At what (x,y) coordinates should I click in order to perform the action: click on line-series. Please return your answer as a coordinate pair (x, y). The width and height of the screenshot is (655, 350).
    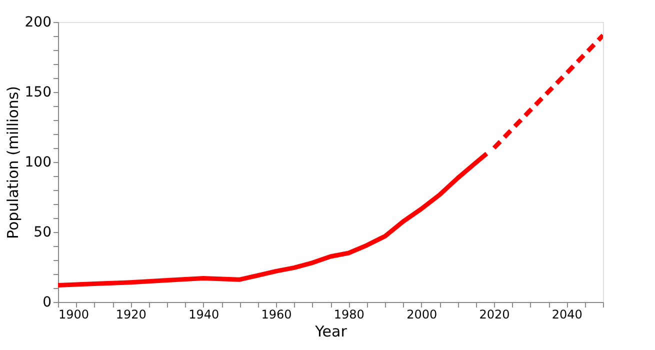
    Looking at the image, I should click on (547, 91).